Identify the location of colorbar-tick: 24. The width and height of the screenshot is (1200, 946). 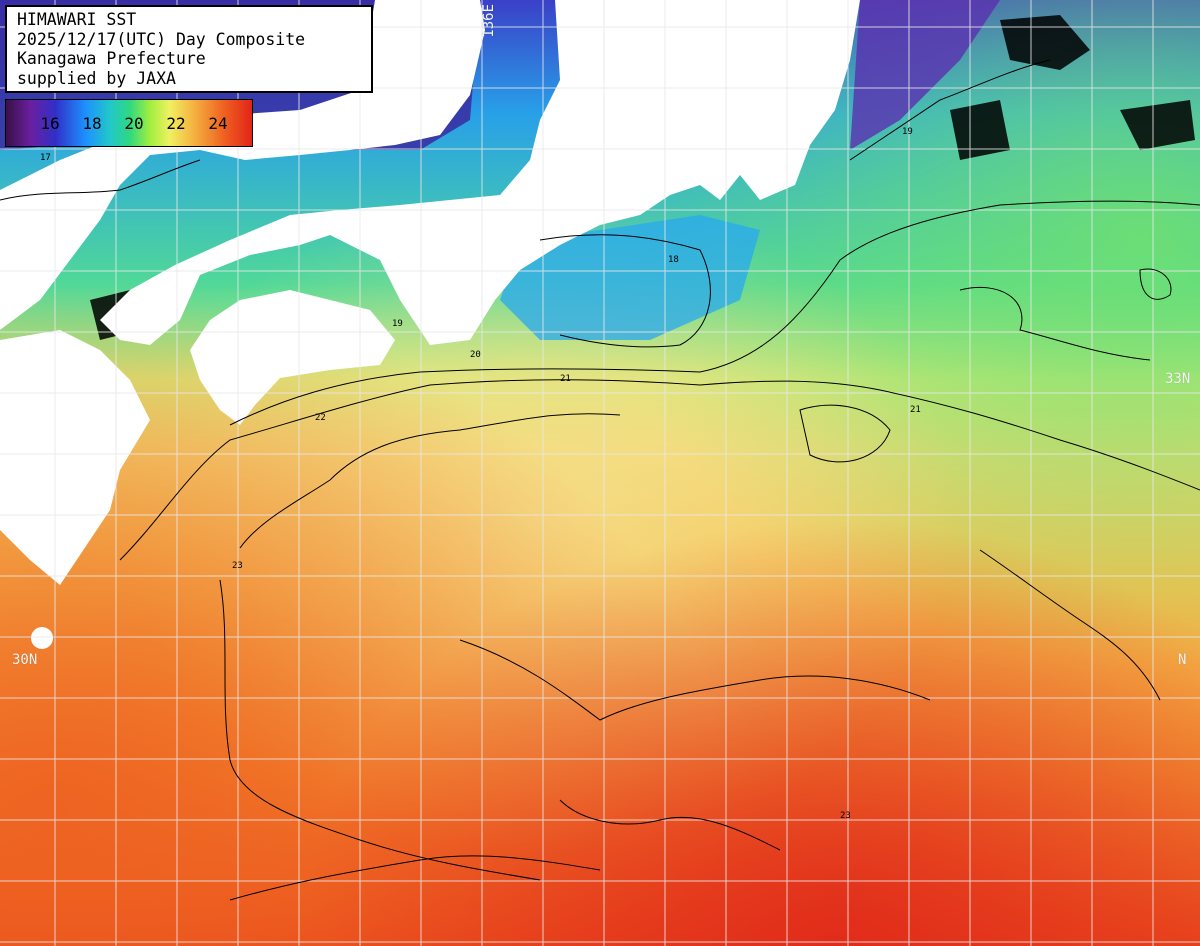
(218, 123).